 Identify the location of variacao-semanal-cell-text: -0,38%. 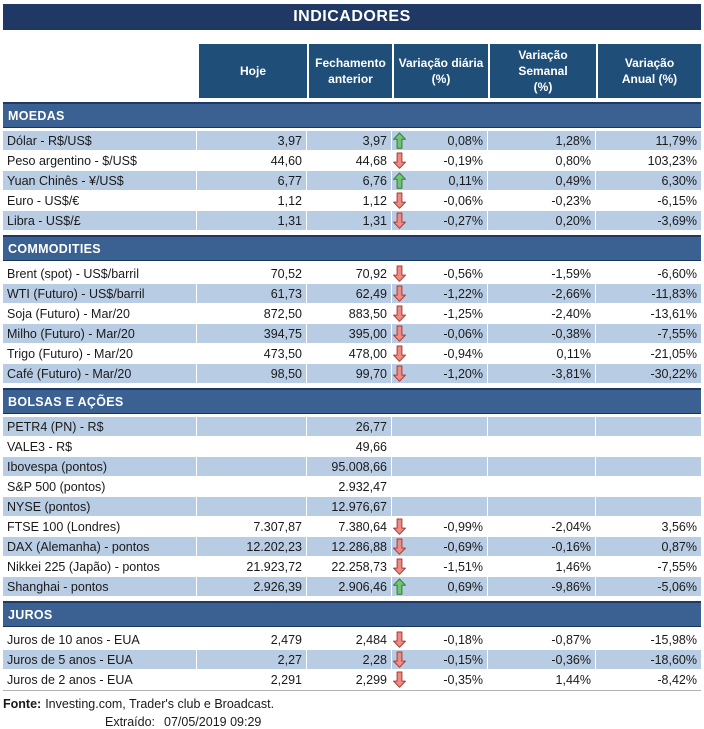
(571, 333).